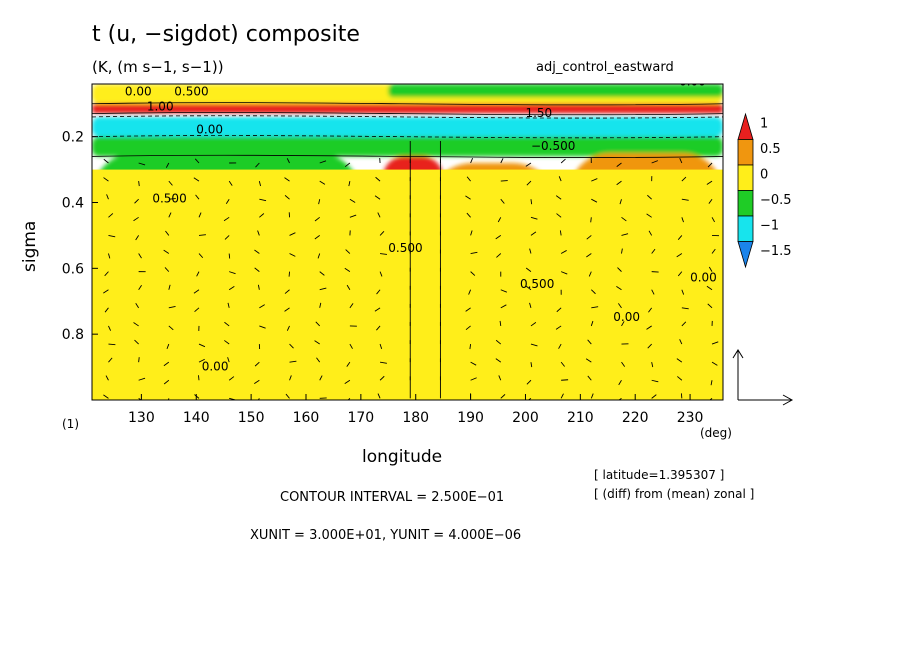 The height and width of the screenshot is (654, 904). What do you see at coordinates (776, 200) in the screenshot?
I see `colorbar-label: −0.5` at bounding box center [776, 200].